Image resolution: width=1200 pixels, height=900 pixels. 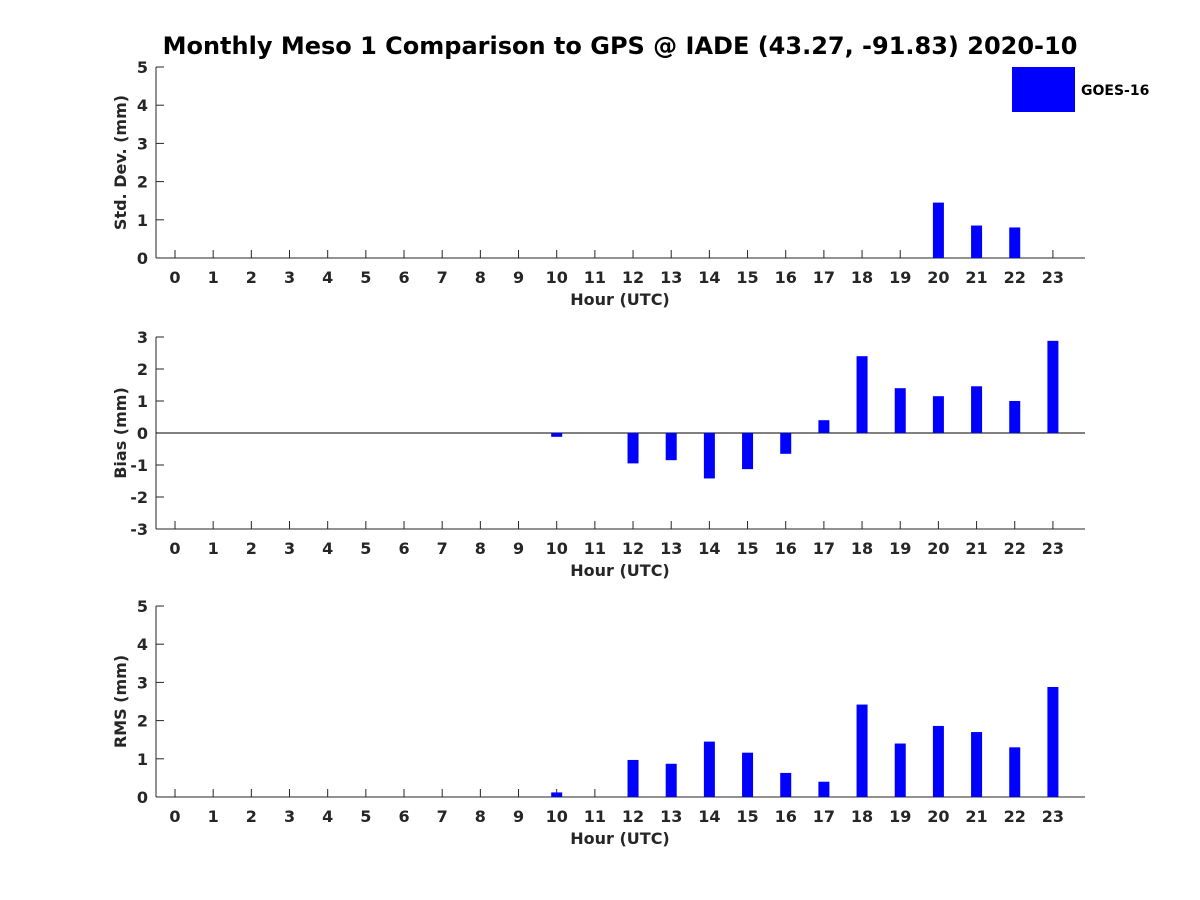 I want to click on rms-x-tick-label: 2, so click(x=251, y=816).